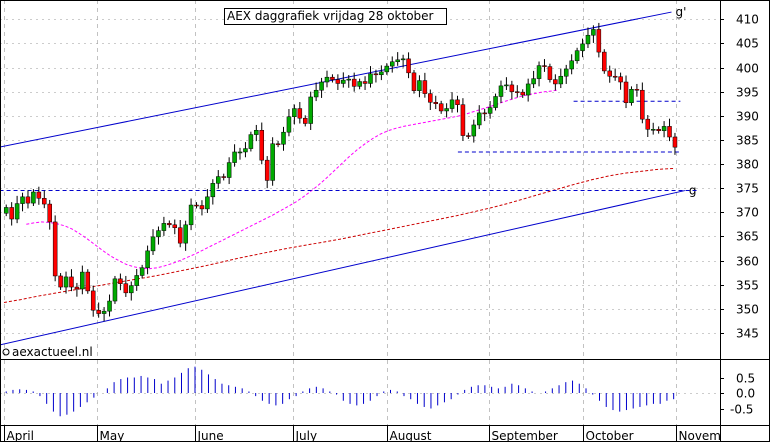  What do you see at coordinates (210, 435) in the screenshot?
I see `month-label: June` at bounding box center [210, 435].